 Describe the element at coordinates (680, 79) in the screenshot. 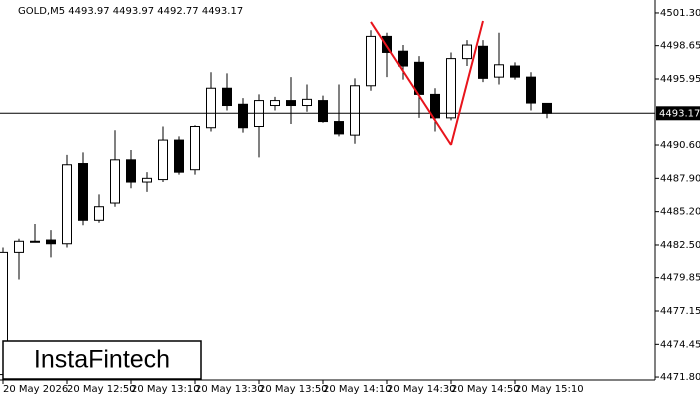

I see `y-tick-label: 4495.95` at that location.